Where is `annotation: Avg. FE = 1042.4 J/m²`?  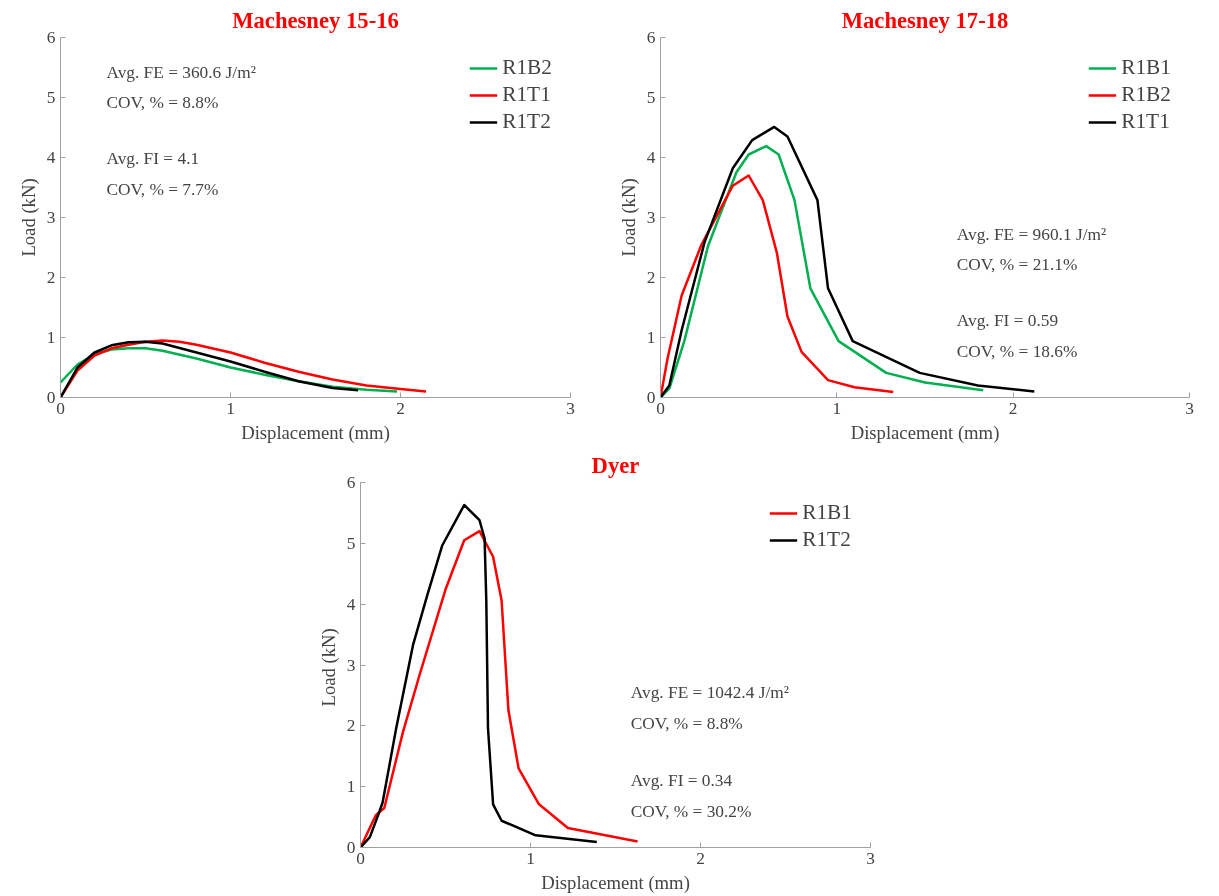
annotation: Avg. FE = 1042.4 J/m² is located at coordinates (709, 693).